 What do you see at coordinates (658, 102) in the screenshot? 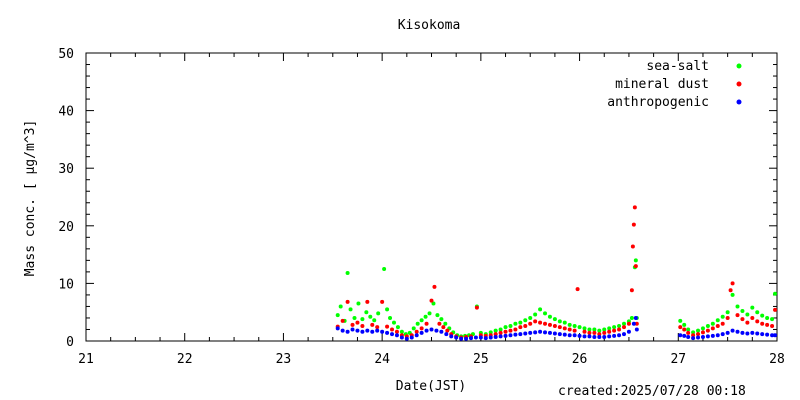
I see `legend-label: anthropogenic` at bounding box center [658, 102].